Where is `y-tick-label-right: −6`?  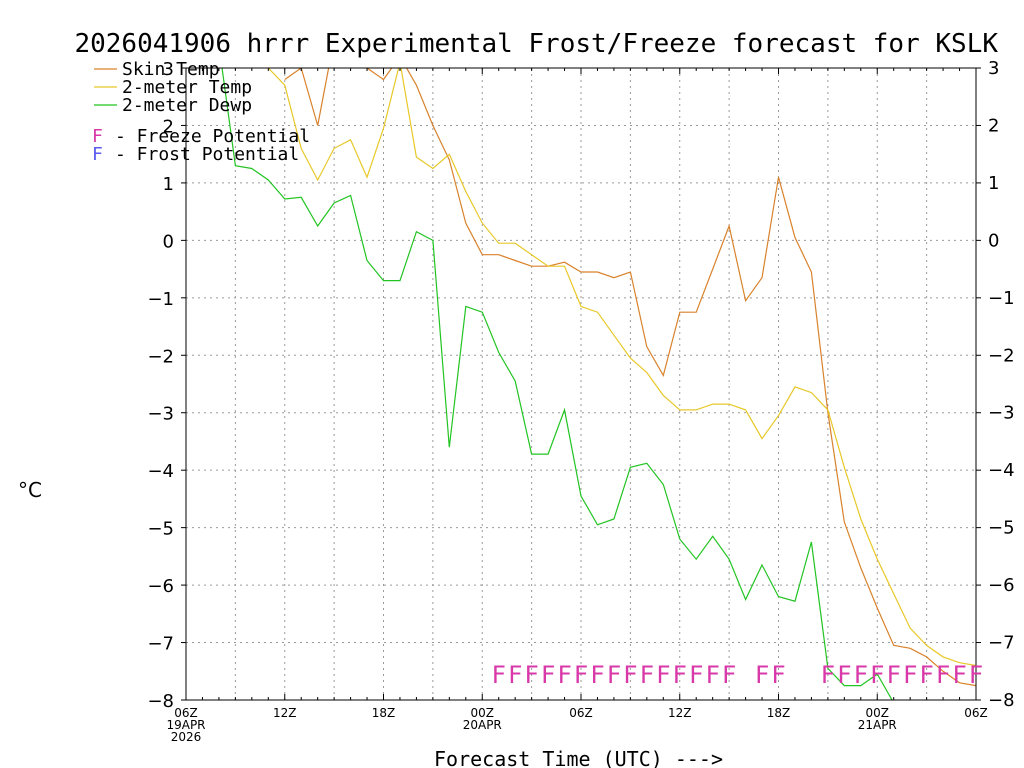
y-tick-label-right: −6 is located at coordinates (1001, 585).